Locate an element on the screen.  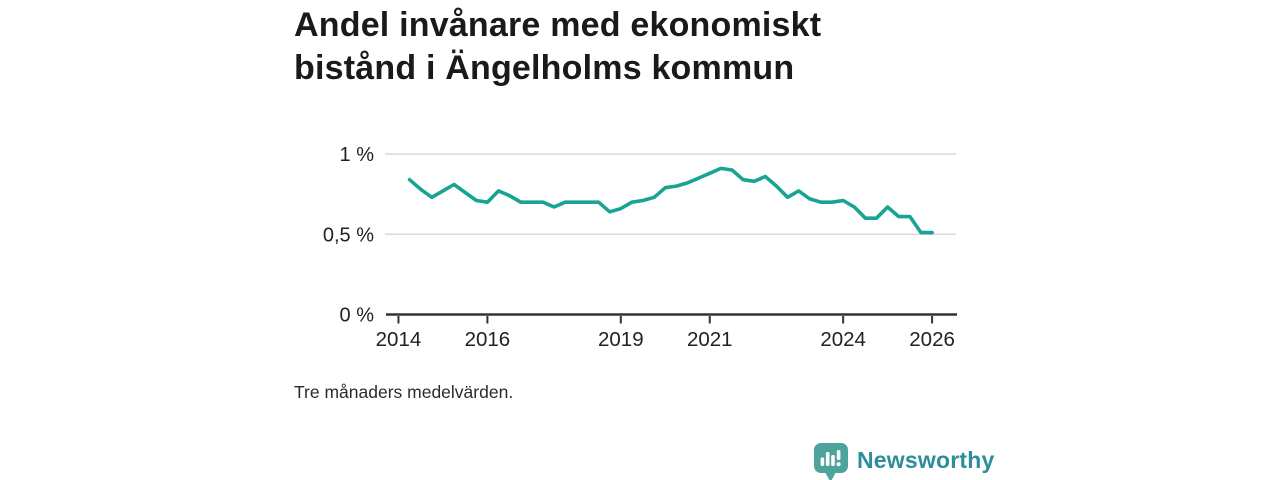
x-axis-label: 2014 is located at coordinates (399, 339).